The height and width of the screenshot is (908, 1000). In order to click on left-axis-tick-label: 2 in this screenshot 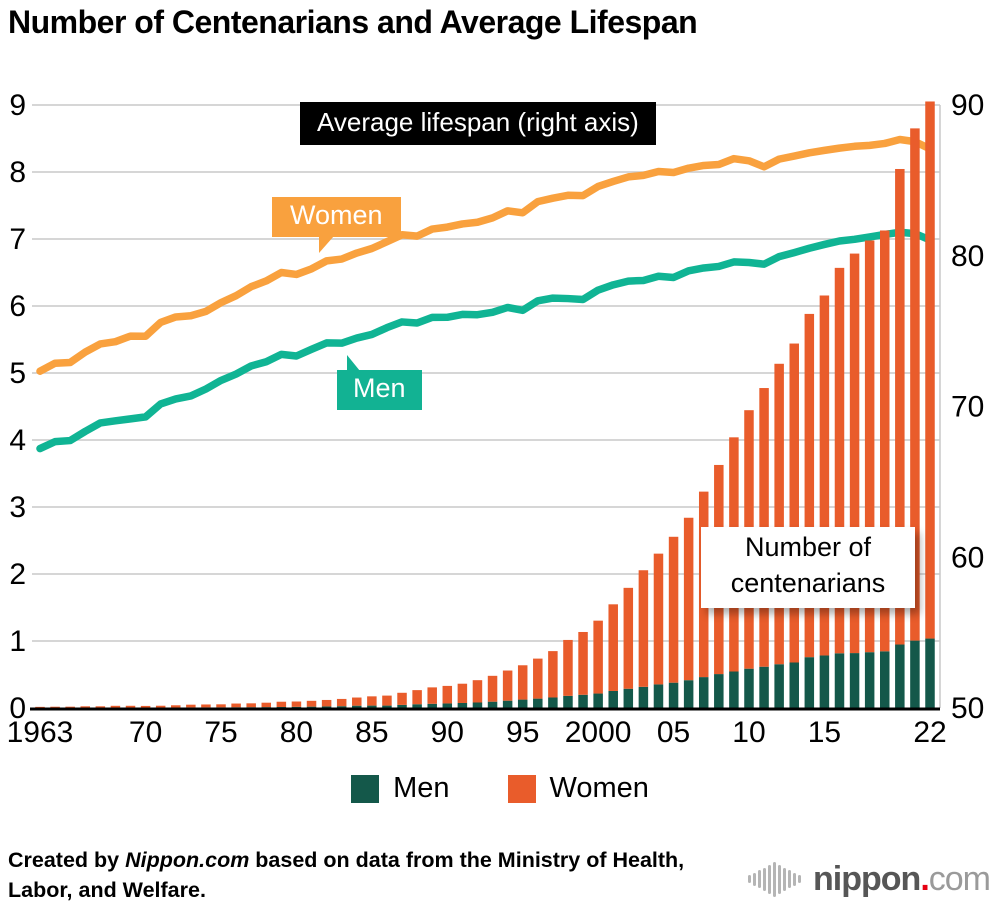, I will do `click(17, 574)`.